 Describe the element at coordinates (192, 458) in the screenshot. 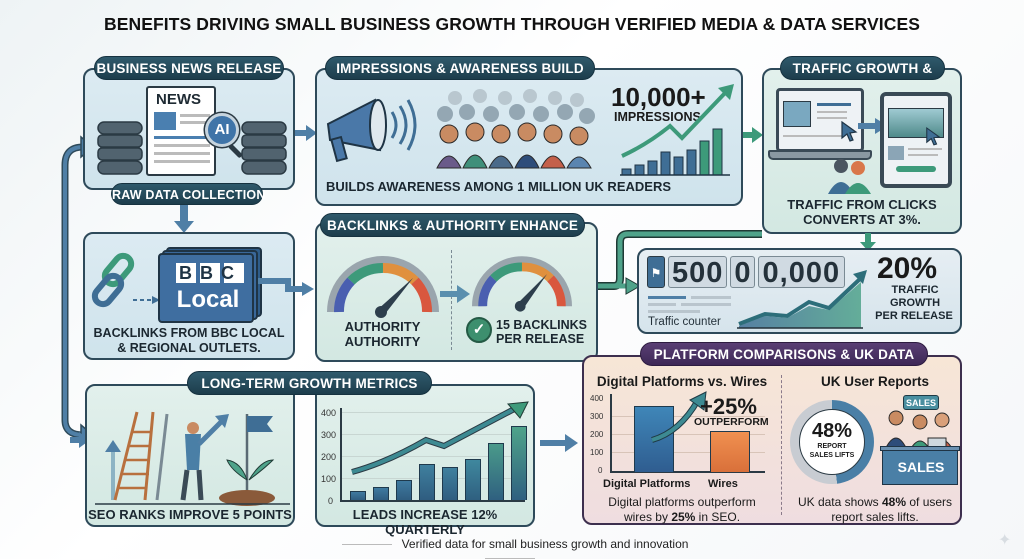

I see `seo-growth-scene` at that location.